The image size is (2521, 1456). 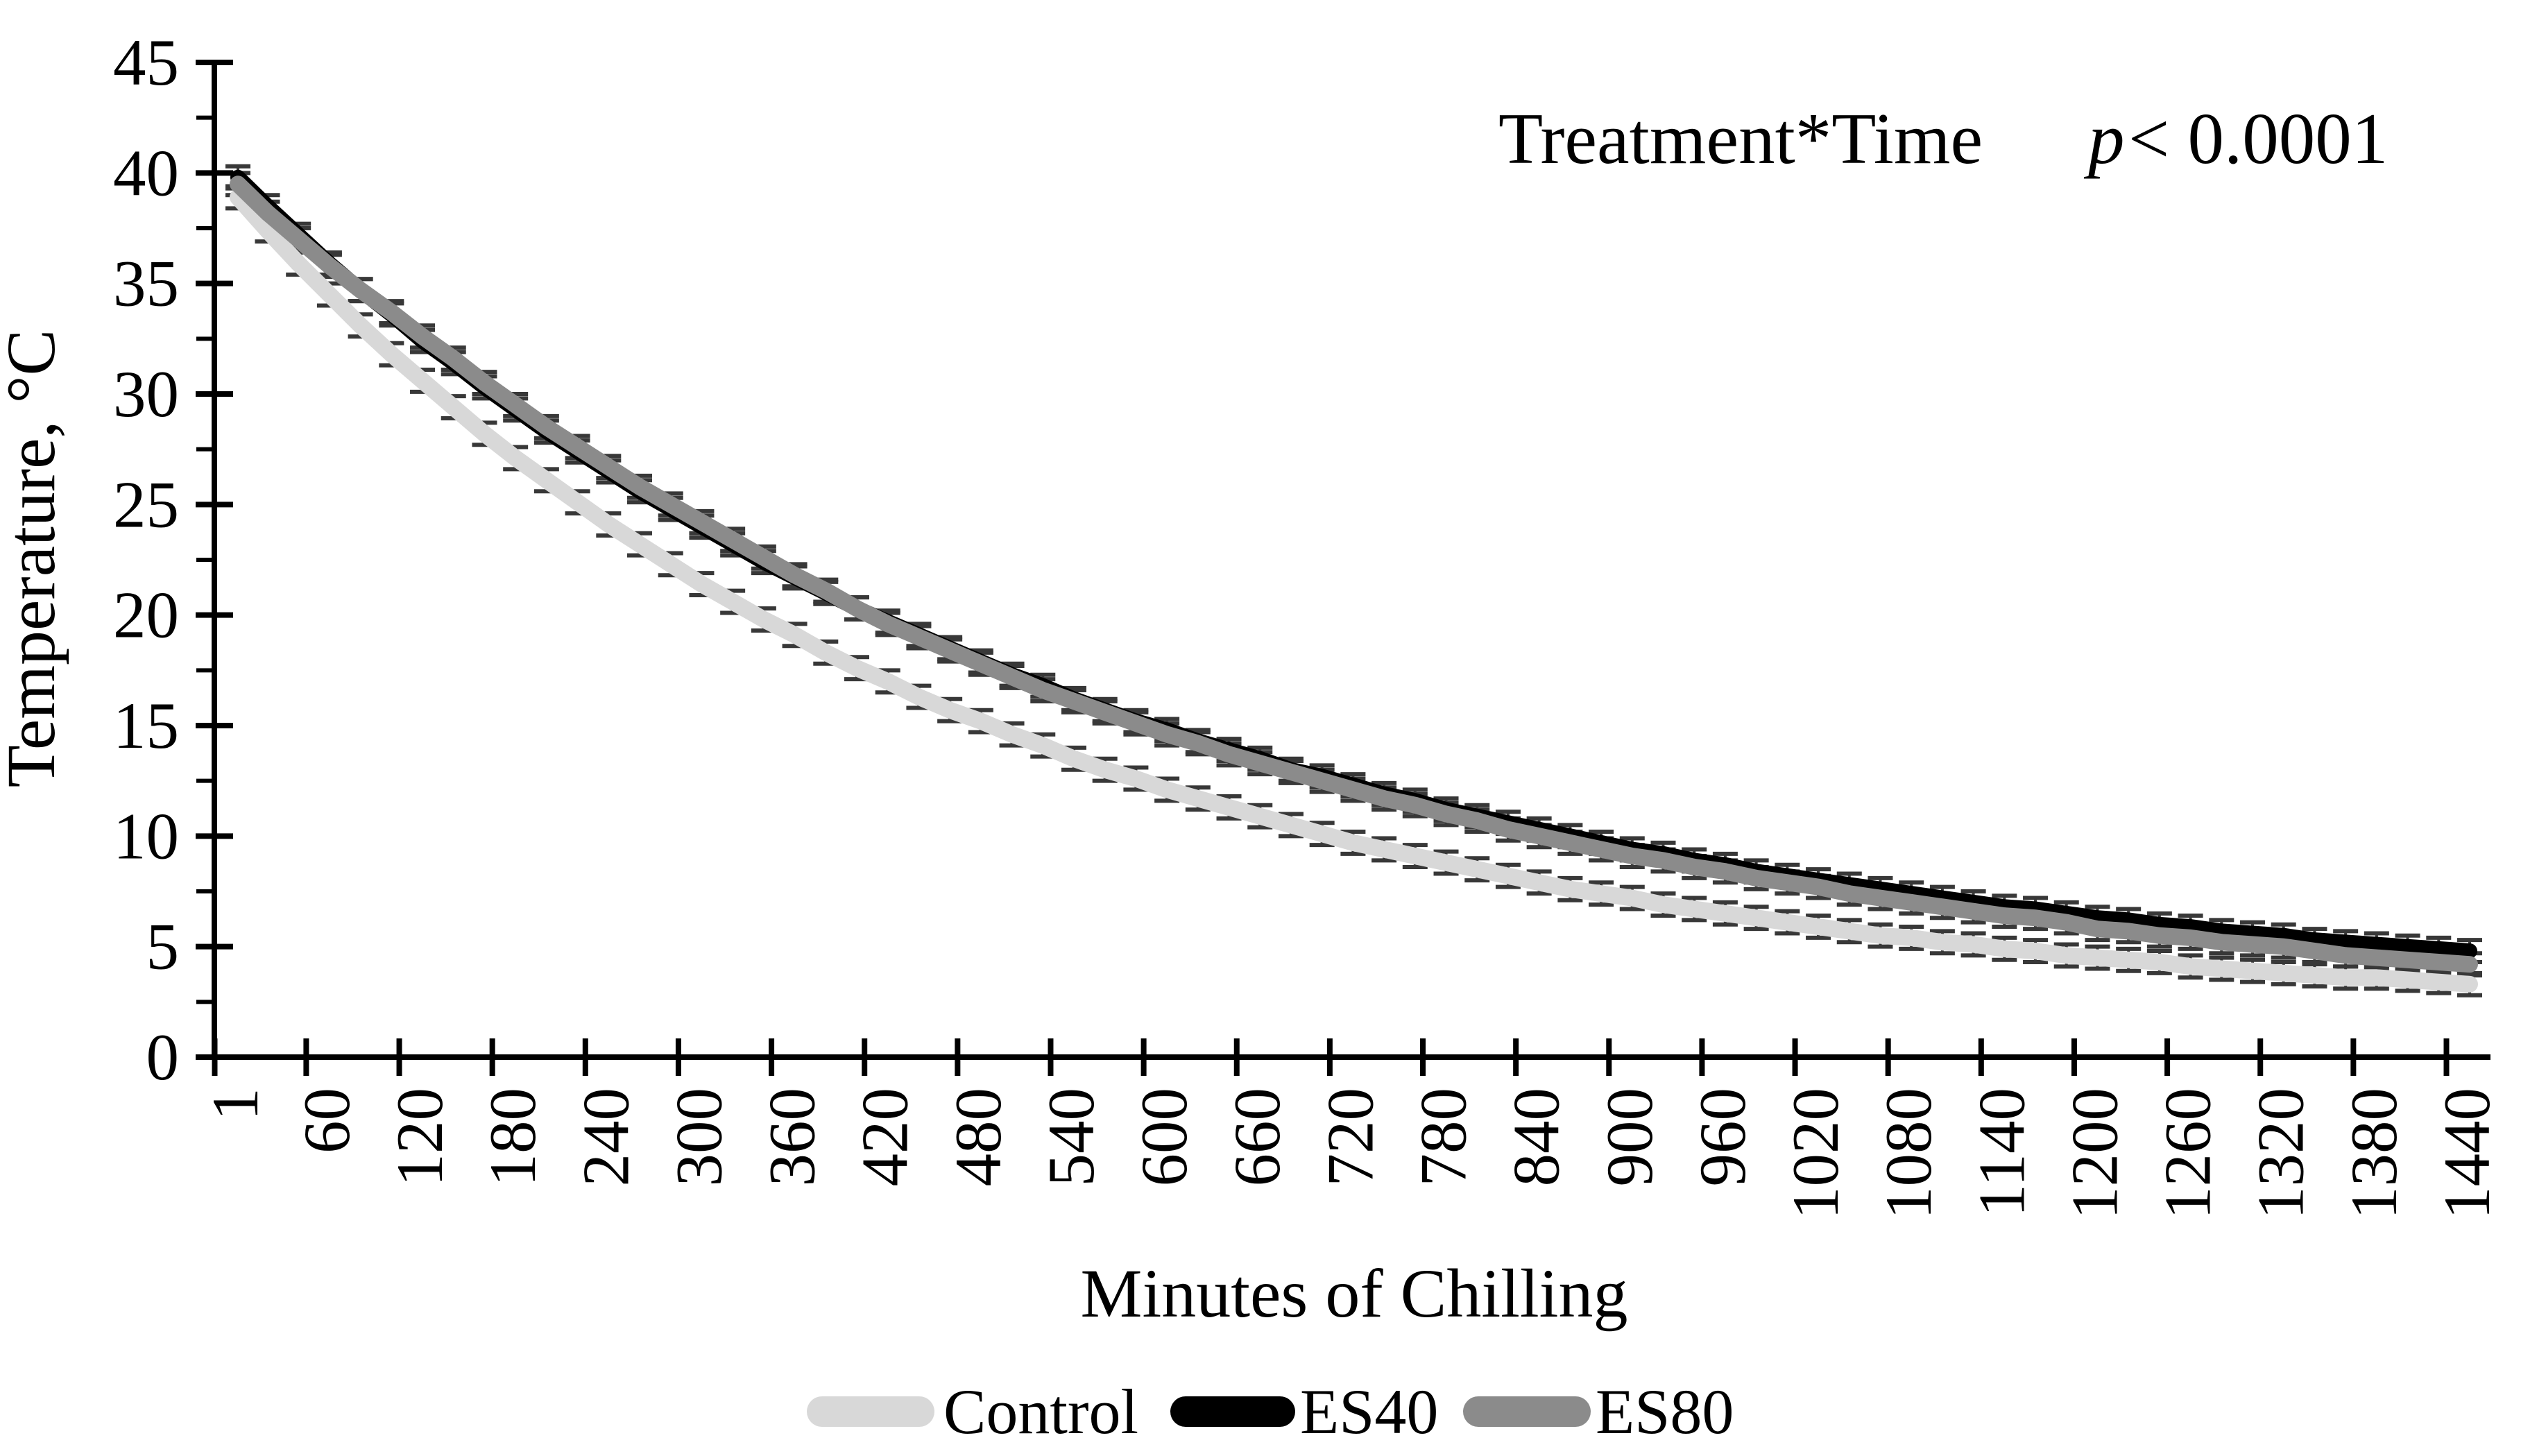 What do you see at coordinates (1536, 1137) in the screenshot?
I see `x-tick-label: 840` at bounding box center [1536, 1137].